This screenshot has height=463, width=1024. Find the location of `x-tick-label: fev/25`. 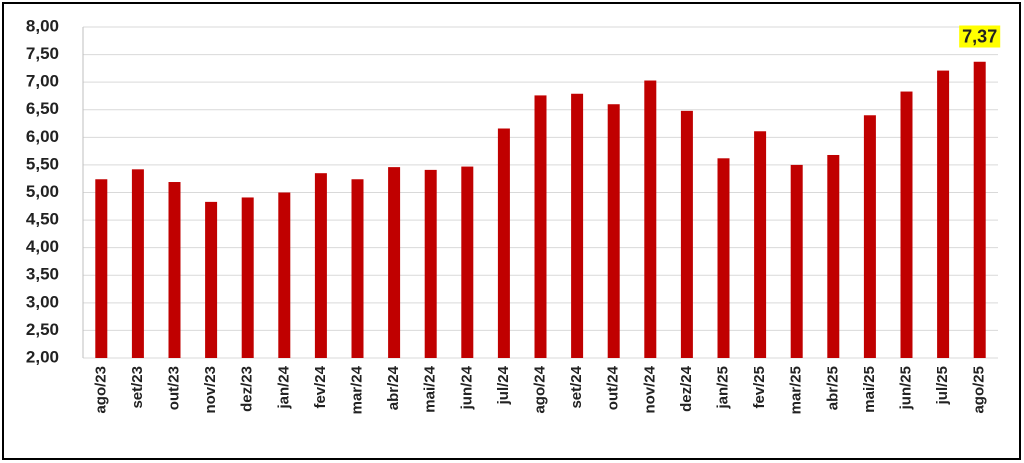

x-tick-label: fev/25 is located at coordinates (759, 387).